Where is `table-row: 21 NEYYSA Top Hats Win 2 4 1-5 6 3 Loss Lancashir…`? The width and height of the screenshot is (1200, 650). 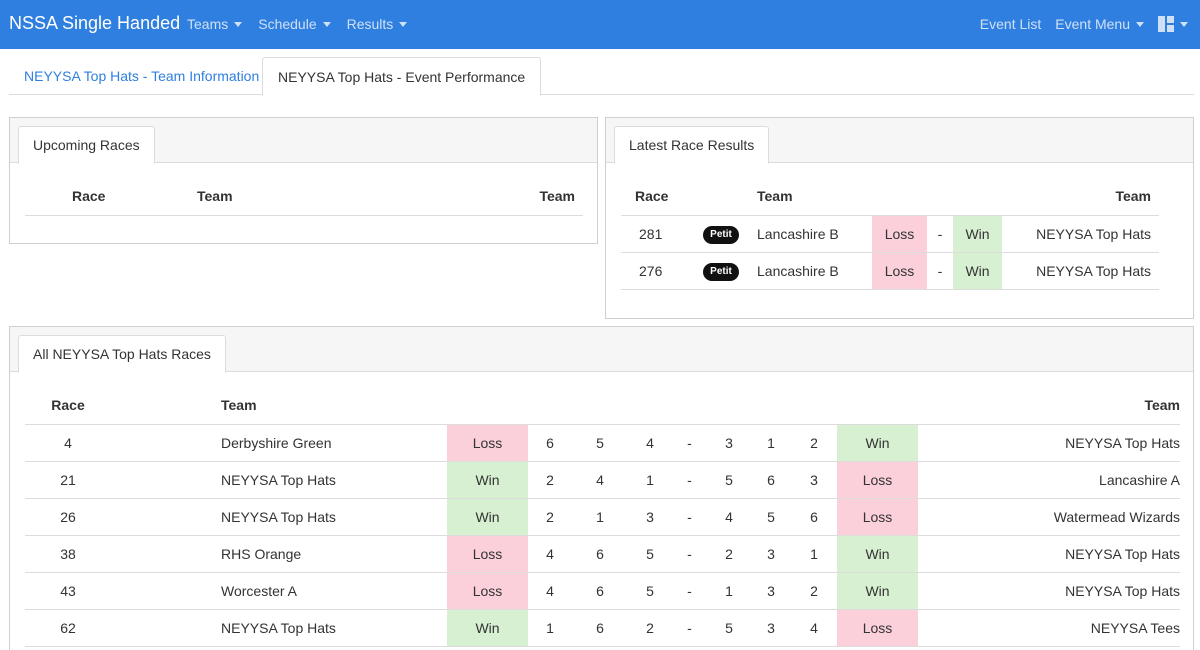 table-row: 21 NEYYSA Top Hats Win 2 4 1-5 6 3 Loss Lancashir… is located at coordinates (602, 480).